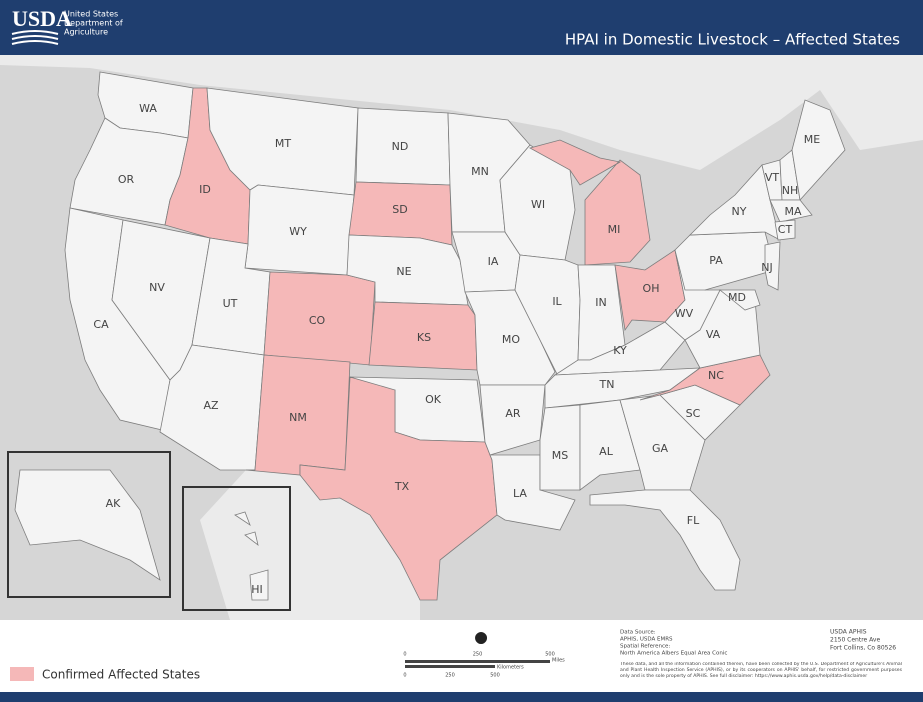  Describe the element at coordinates (157, 287) in the screenshot. I see `state-label: NV` at that location.